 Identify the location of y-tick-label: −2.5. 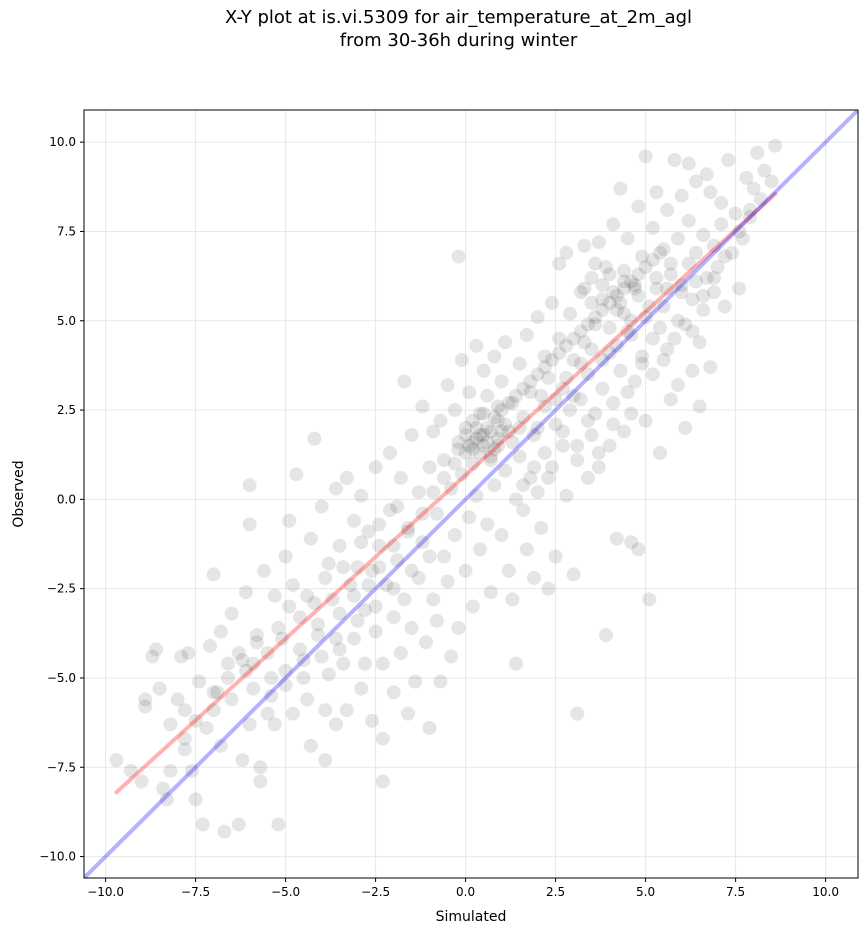
(61, 589).